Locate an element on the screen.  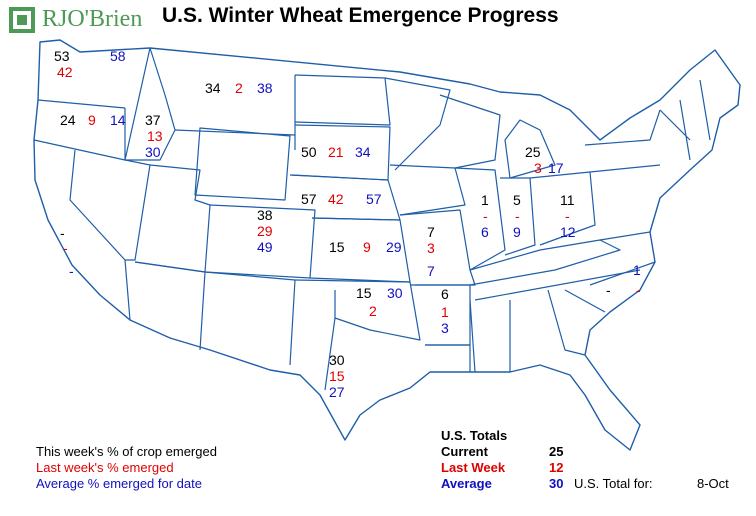
totals-current-label: Current is located at coordinates (464, 451).